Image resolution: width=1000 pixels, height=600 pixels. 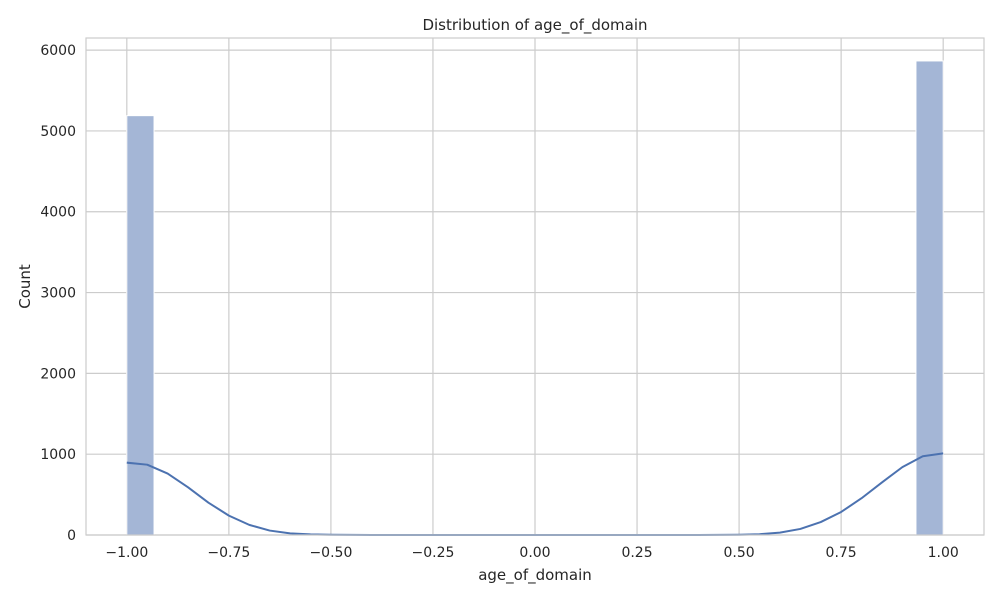 I want to click on y-tick-label: 2000, so click(x=58, y=374).